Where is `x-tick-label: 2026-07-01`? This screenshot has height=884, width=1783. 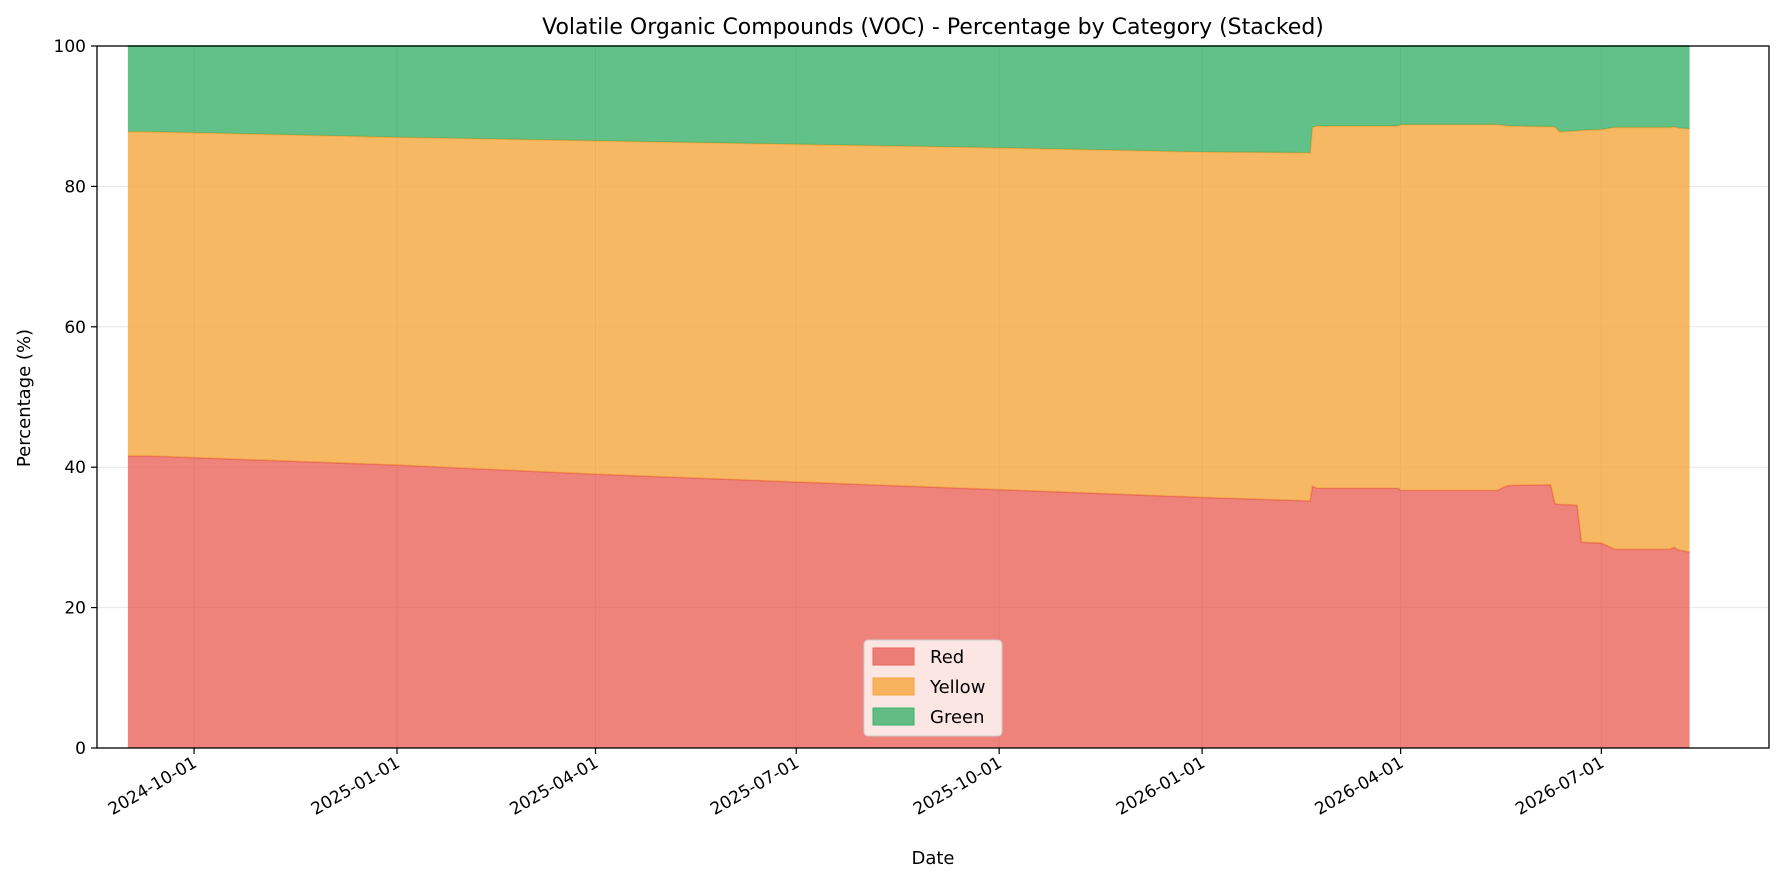
x-tick-label: 2026-07-01 is located at coordinates (1560, 786).